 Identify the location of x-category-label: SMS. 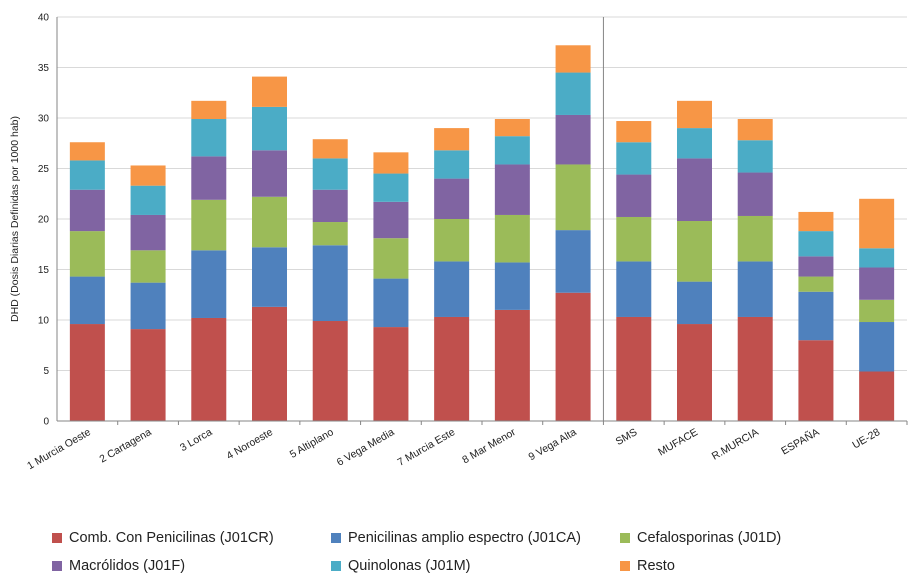
(627, 437).